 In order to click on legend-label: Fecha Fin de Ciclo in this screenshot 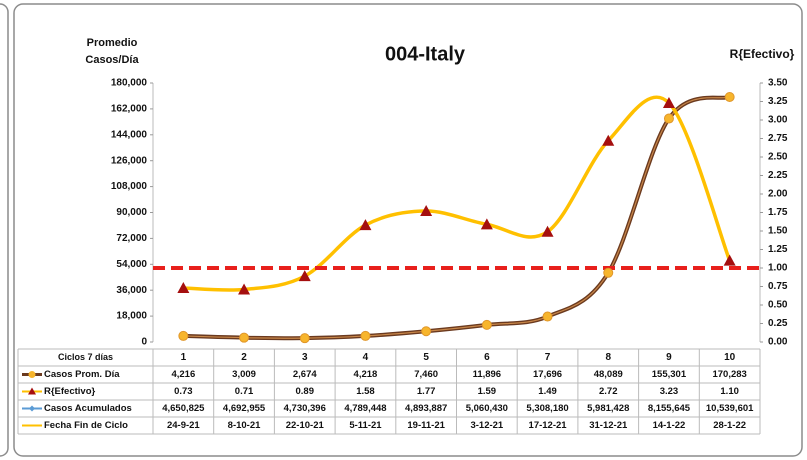, I will do `click(86, 425)`.